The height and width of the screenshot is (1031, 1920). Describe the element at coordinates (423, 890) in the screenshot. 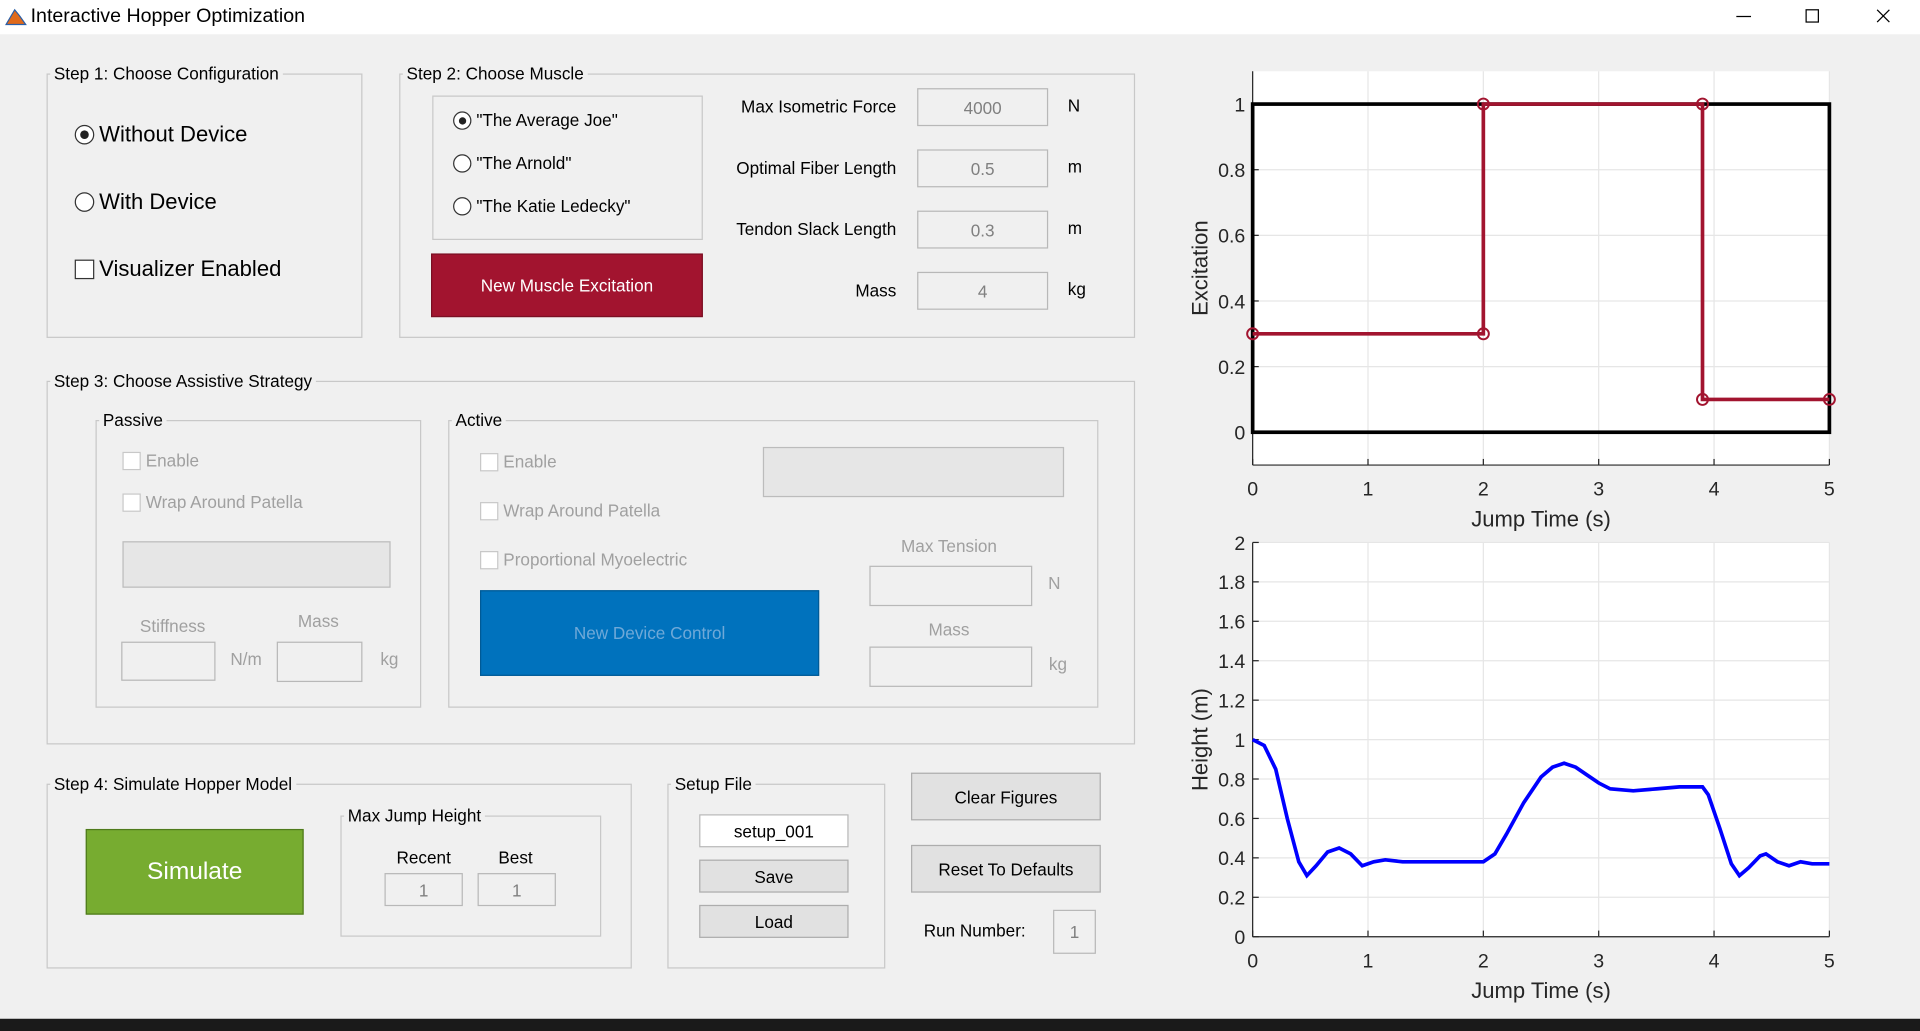

I see `recent-height: 1` at that location.